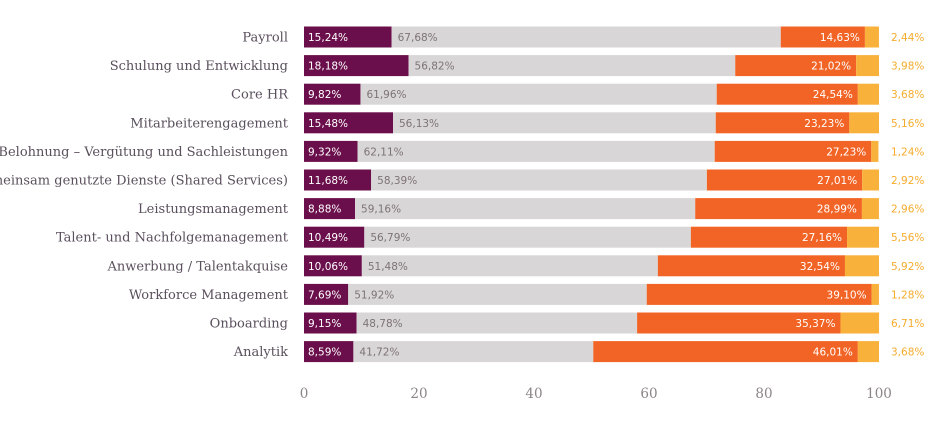  I want to click on data-label: 48,78%, so click(383, 324).